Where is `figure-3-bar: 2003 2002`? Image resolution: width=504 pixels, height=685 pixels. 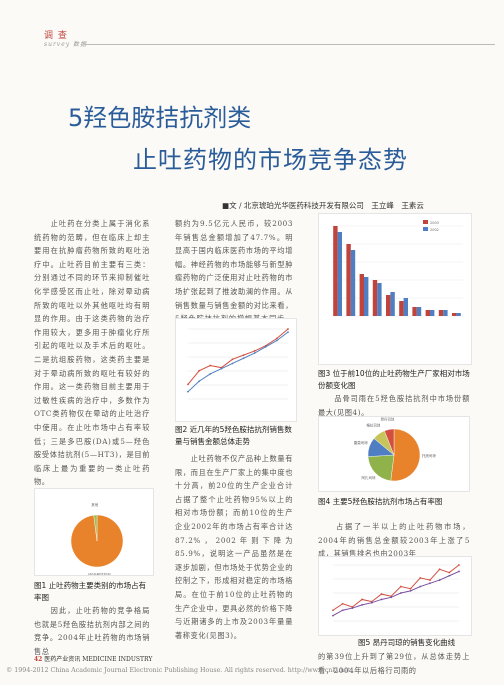 figure-3-bar: 2003 2002 is located at coordinates (395, 289).